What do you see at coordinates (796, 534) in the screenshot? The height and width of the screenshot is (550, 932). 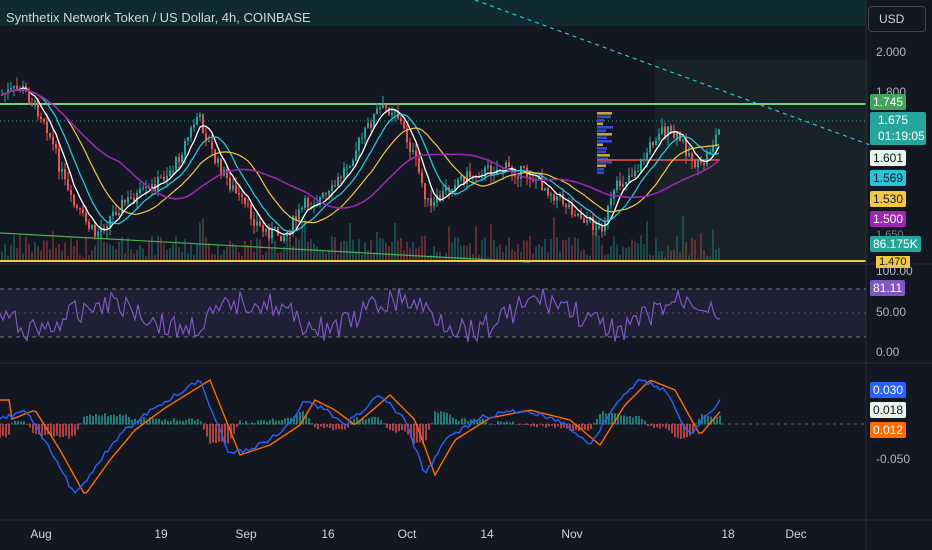 I see `time-label-dec: Dec` at bounding box center [796, 534].